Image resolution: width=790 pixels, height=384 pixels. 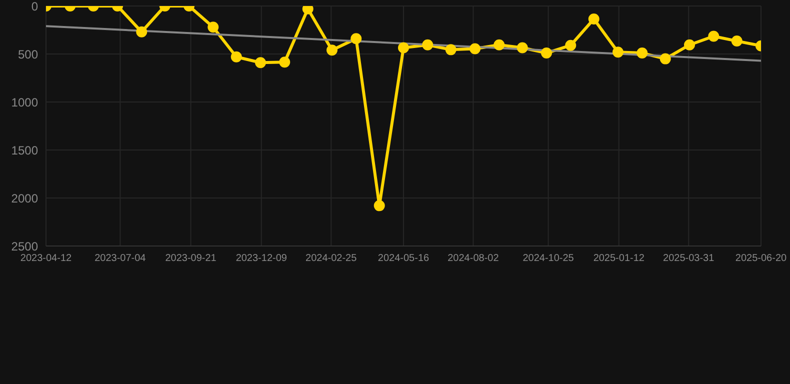 I want to click on x-tick-label: 2024-05-16, so click(x=404, y=258).